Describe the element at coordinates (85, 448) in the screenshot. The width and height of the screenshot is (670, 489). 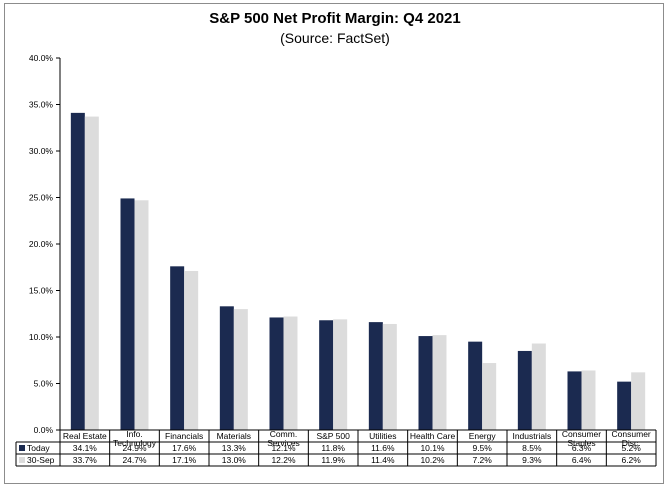
I see `data-label: 34.1%` at that location.